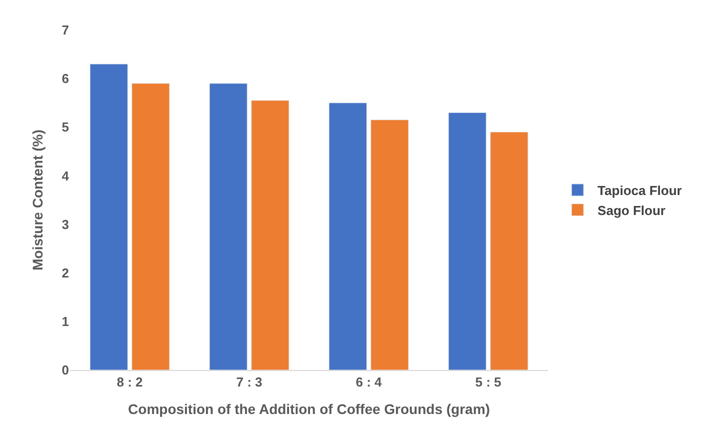  What do you see at coordinates (632, 210) in the screenshot?
I see `legend-label: Sago Flour` at bounding box center [632, 210].